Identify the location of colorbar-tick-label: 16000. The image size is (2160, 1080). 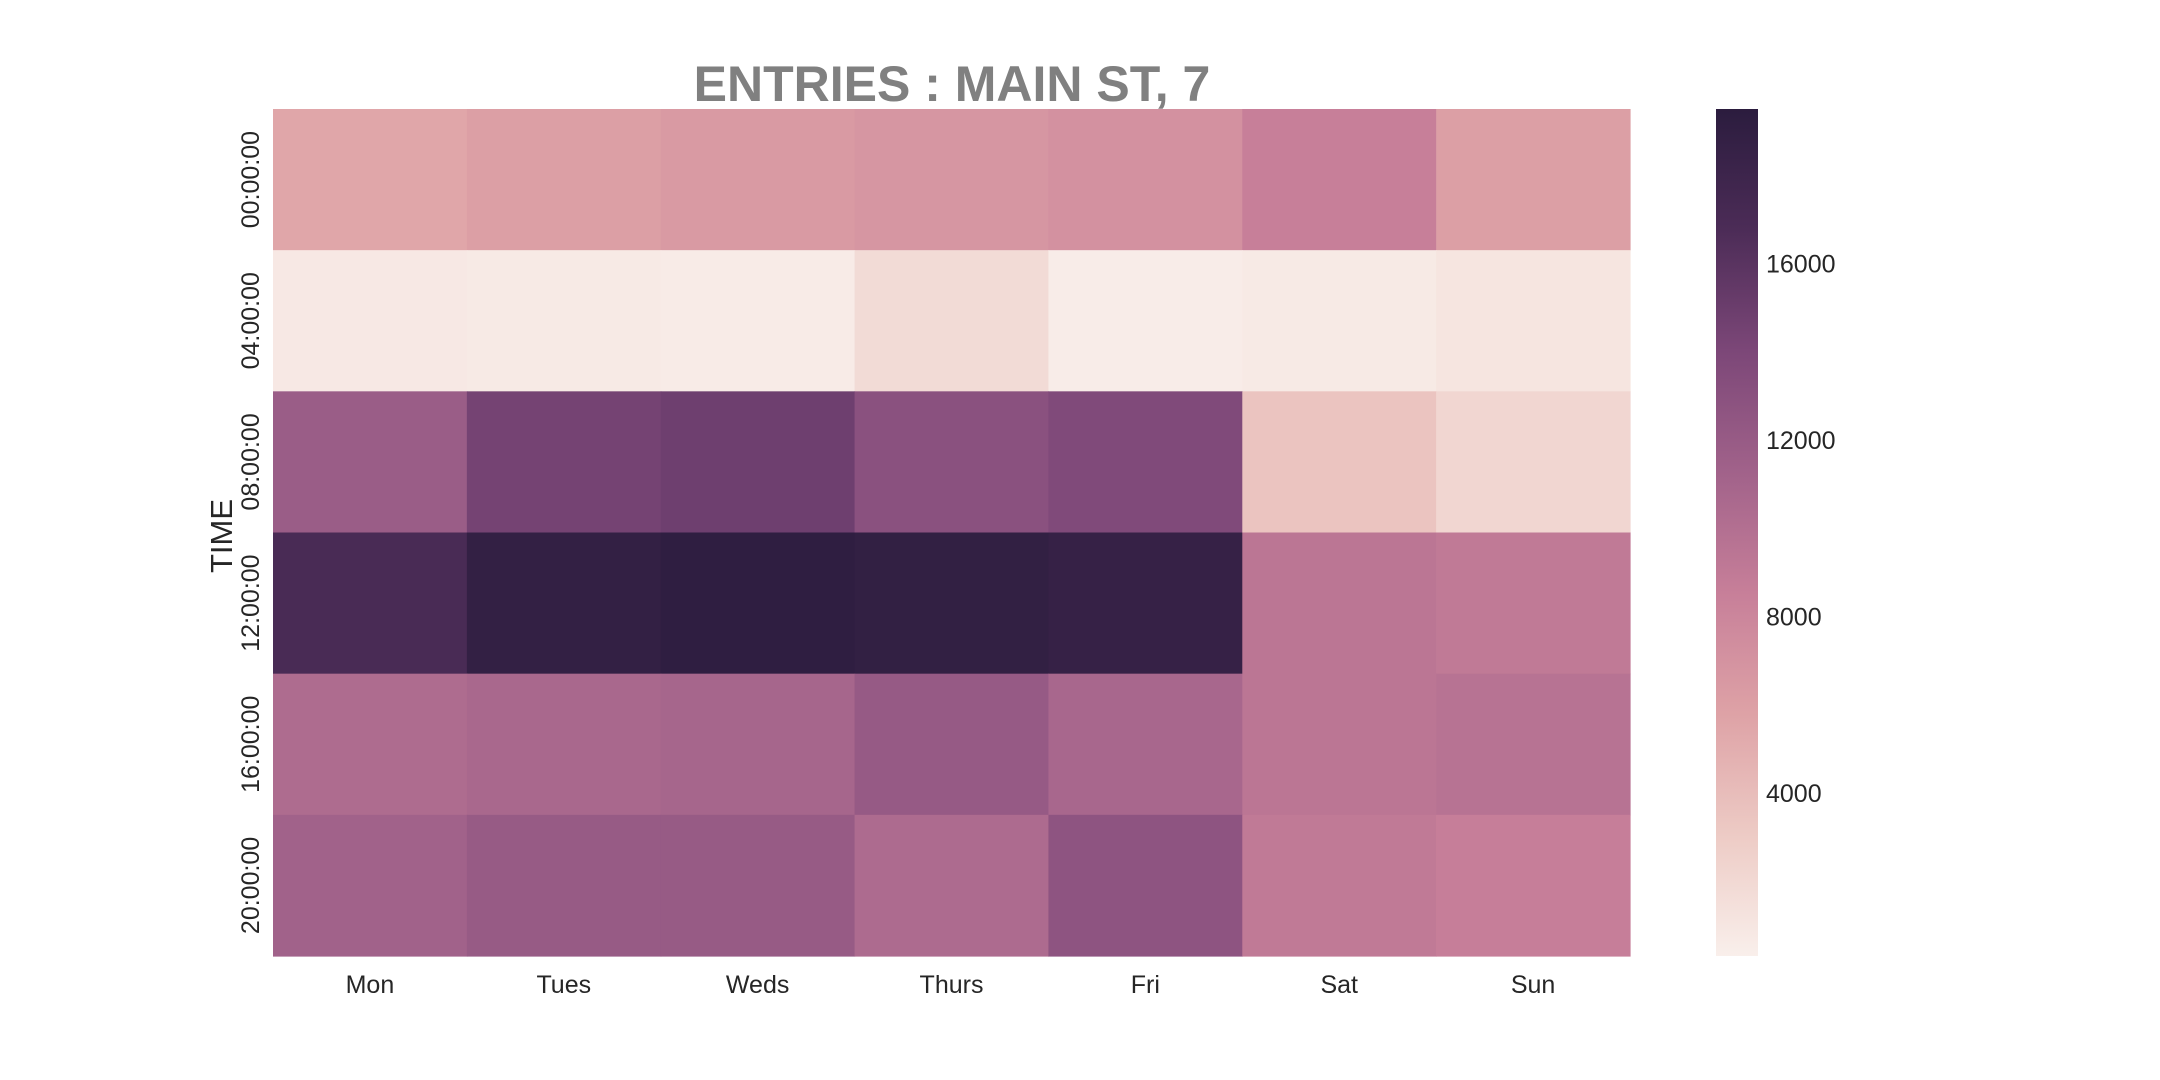
(1801, 264).